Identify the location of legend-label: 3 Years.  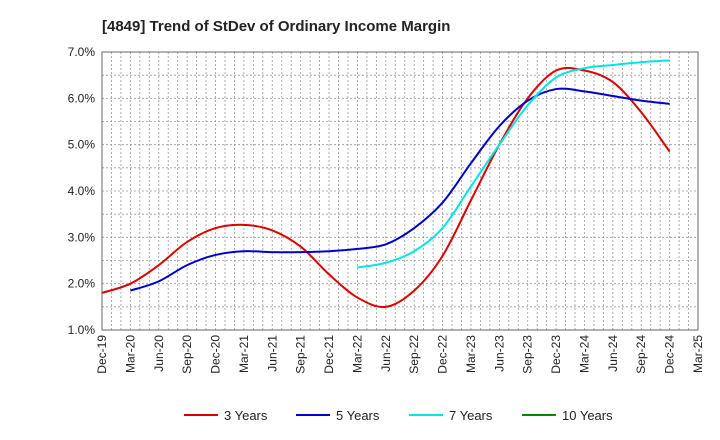
(246, 415).